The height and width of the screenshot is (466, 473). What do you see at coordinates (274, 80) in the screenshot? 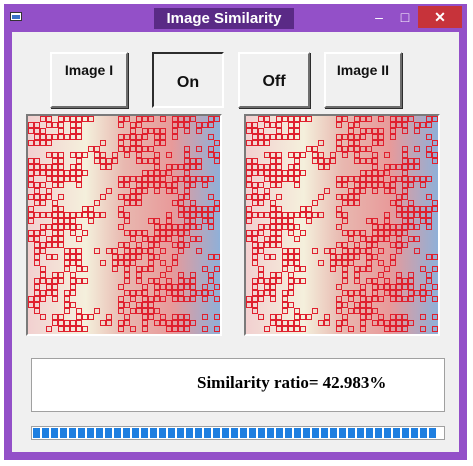
I see `off-button: Off` at bounding box center [274, 80].